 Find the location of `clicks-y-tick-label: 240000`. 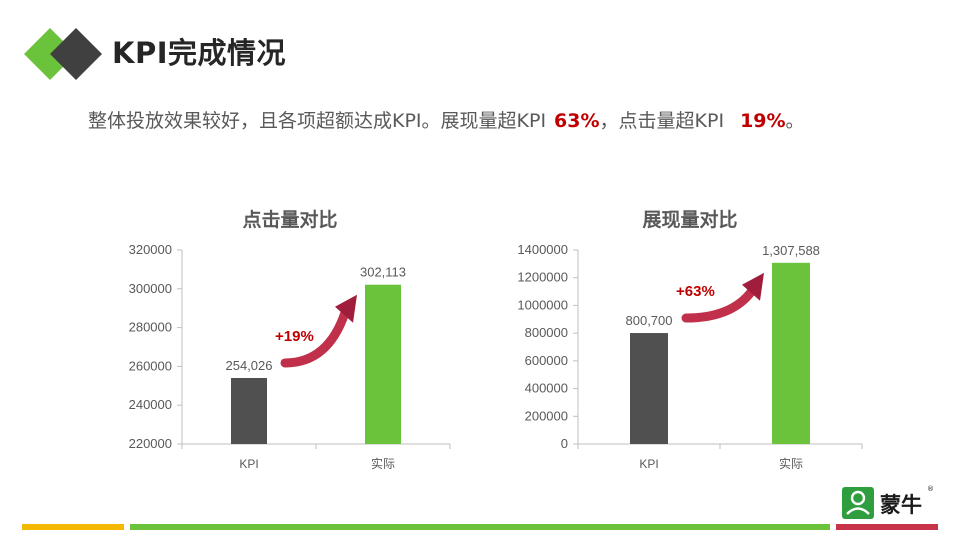

clicks-y-tick-label: 240000 is located at coordinates (150, 404).